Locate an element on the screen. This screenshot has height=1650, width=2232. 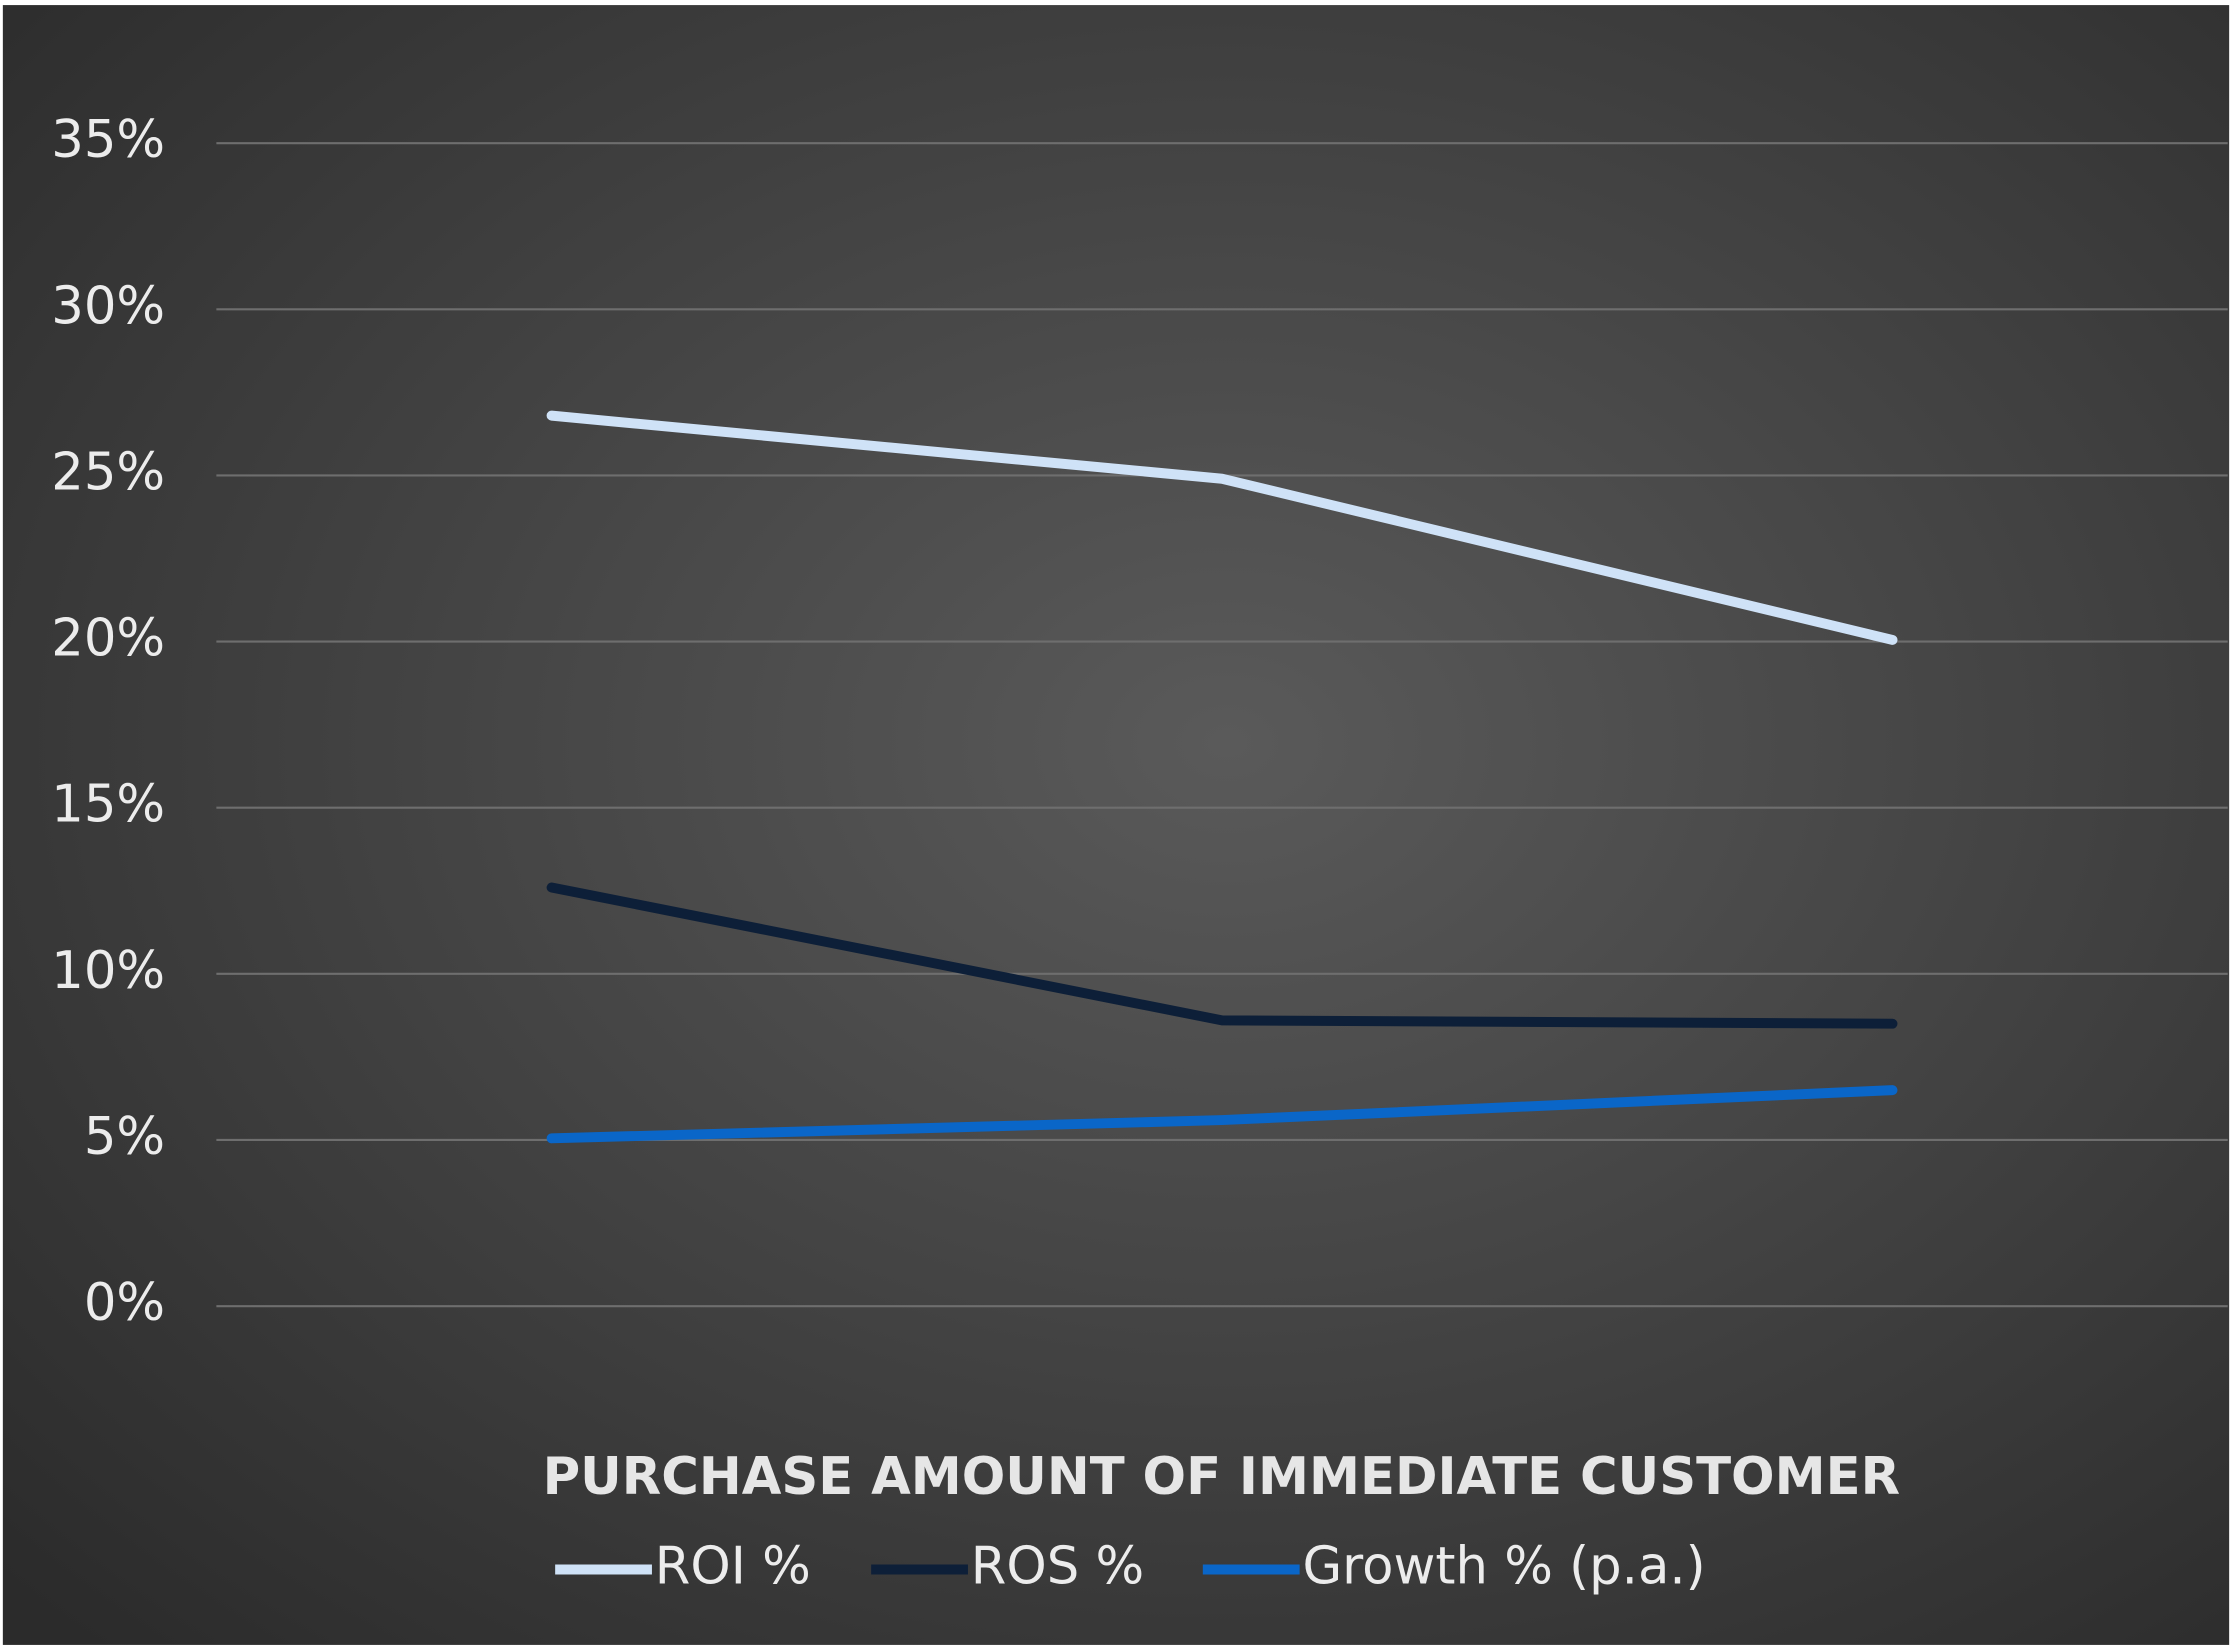
x-axis-title: PURCHASE AMOUNT OF IMMEDIATE CUSTOMER is located at coordinates (1221, 1477).